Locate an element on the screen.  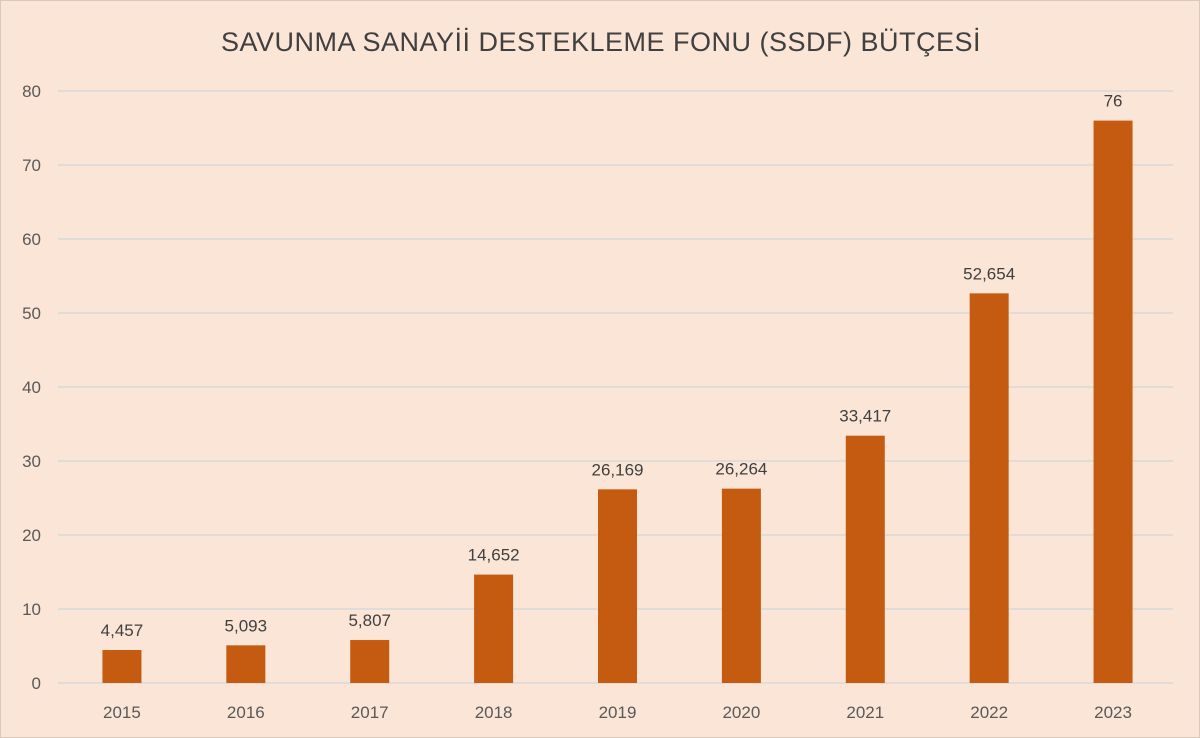
data-label: 76 is located at coordinates (1113, 101).